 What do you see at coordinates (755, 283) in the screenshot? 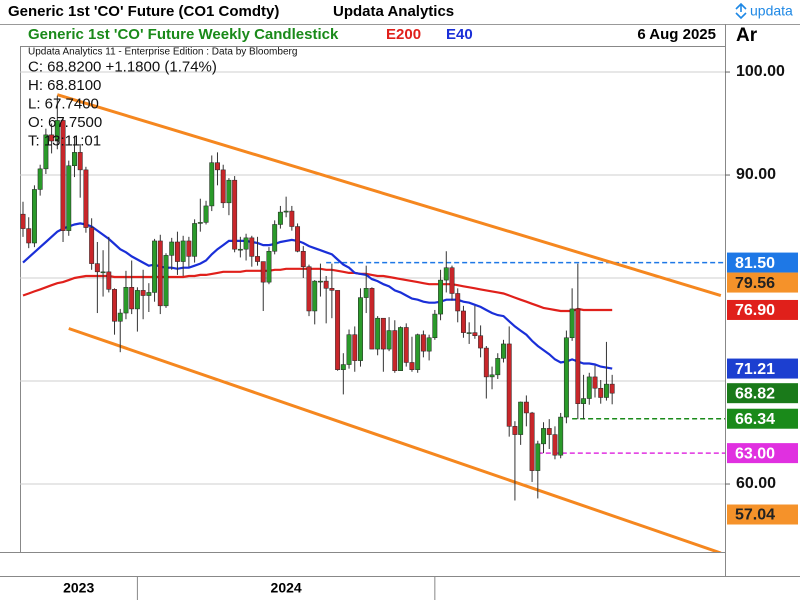
I see `price-label: 79.56` at bounding box center [755, 283].